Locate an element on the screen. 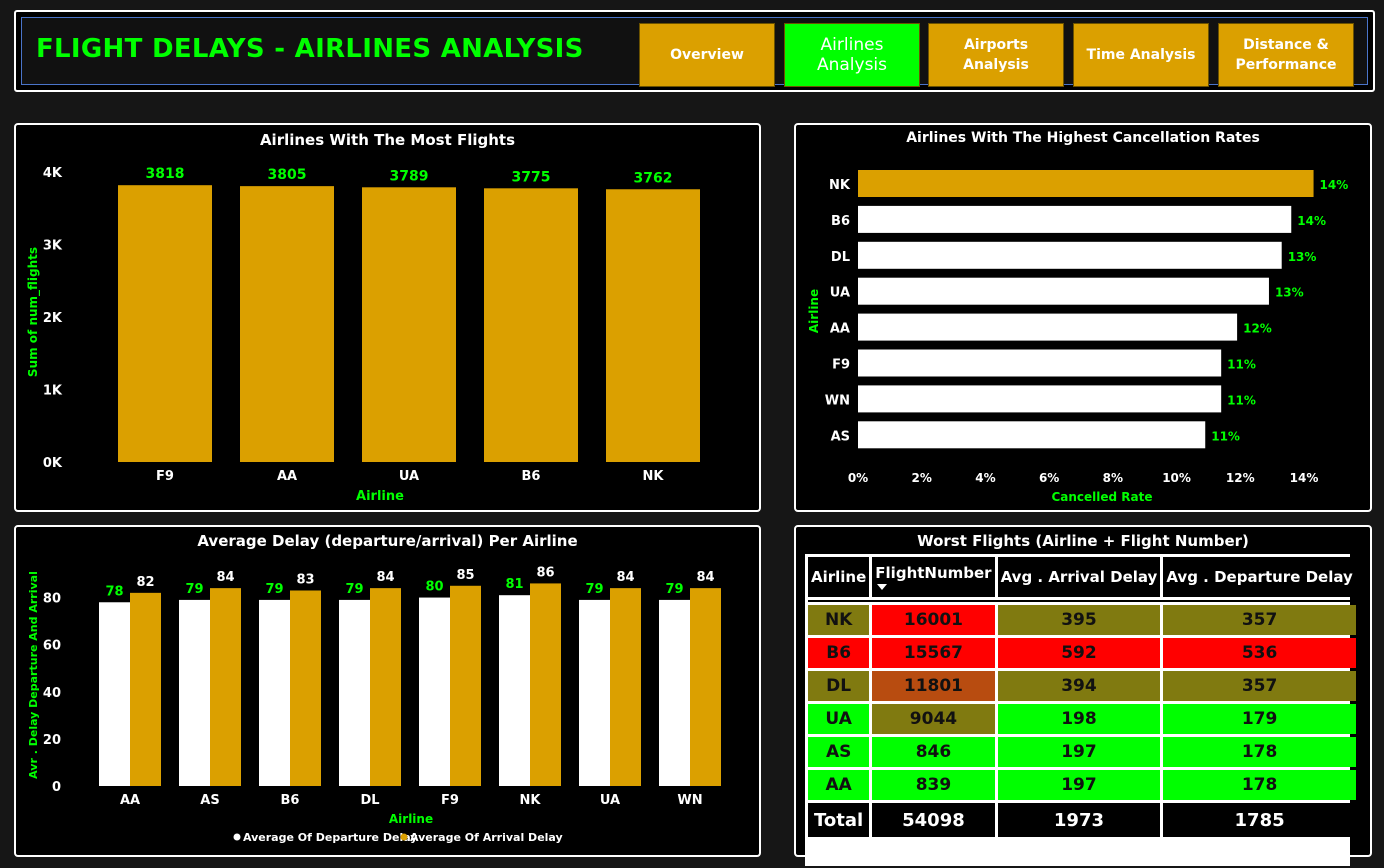 The image size is (1384, 868). bar-dl-arrival is located at coordinates (385, 687).